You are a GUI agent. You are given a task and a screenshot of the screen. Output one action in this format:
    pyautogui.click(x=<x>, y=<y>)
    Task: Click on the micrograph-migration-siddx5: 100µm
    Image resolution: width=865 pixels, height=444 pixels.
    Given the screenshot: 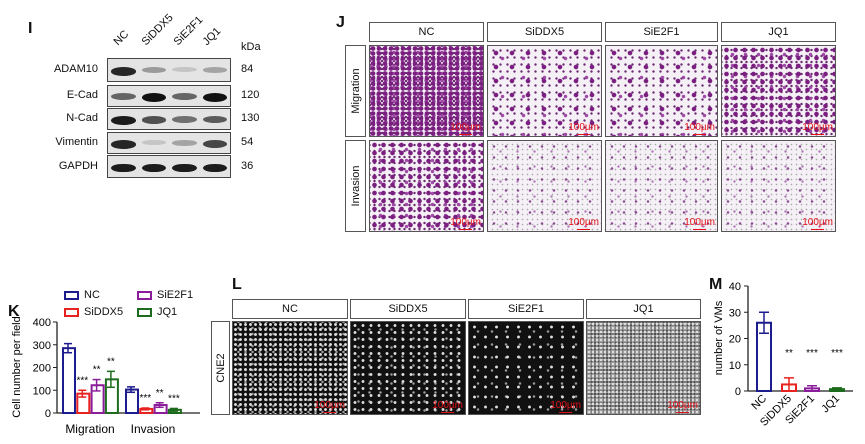 What is the action you would take?
    pyautogui.click(x=544, y=91)
    